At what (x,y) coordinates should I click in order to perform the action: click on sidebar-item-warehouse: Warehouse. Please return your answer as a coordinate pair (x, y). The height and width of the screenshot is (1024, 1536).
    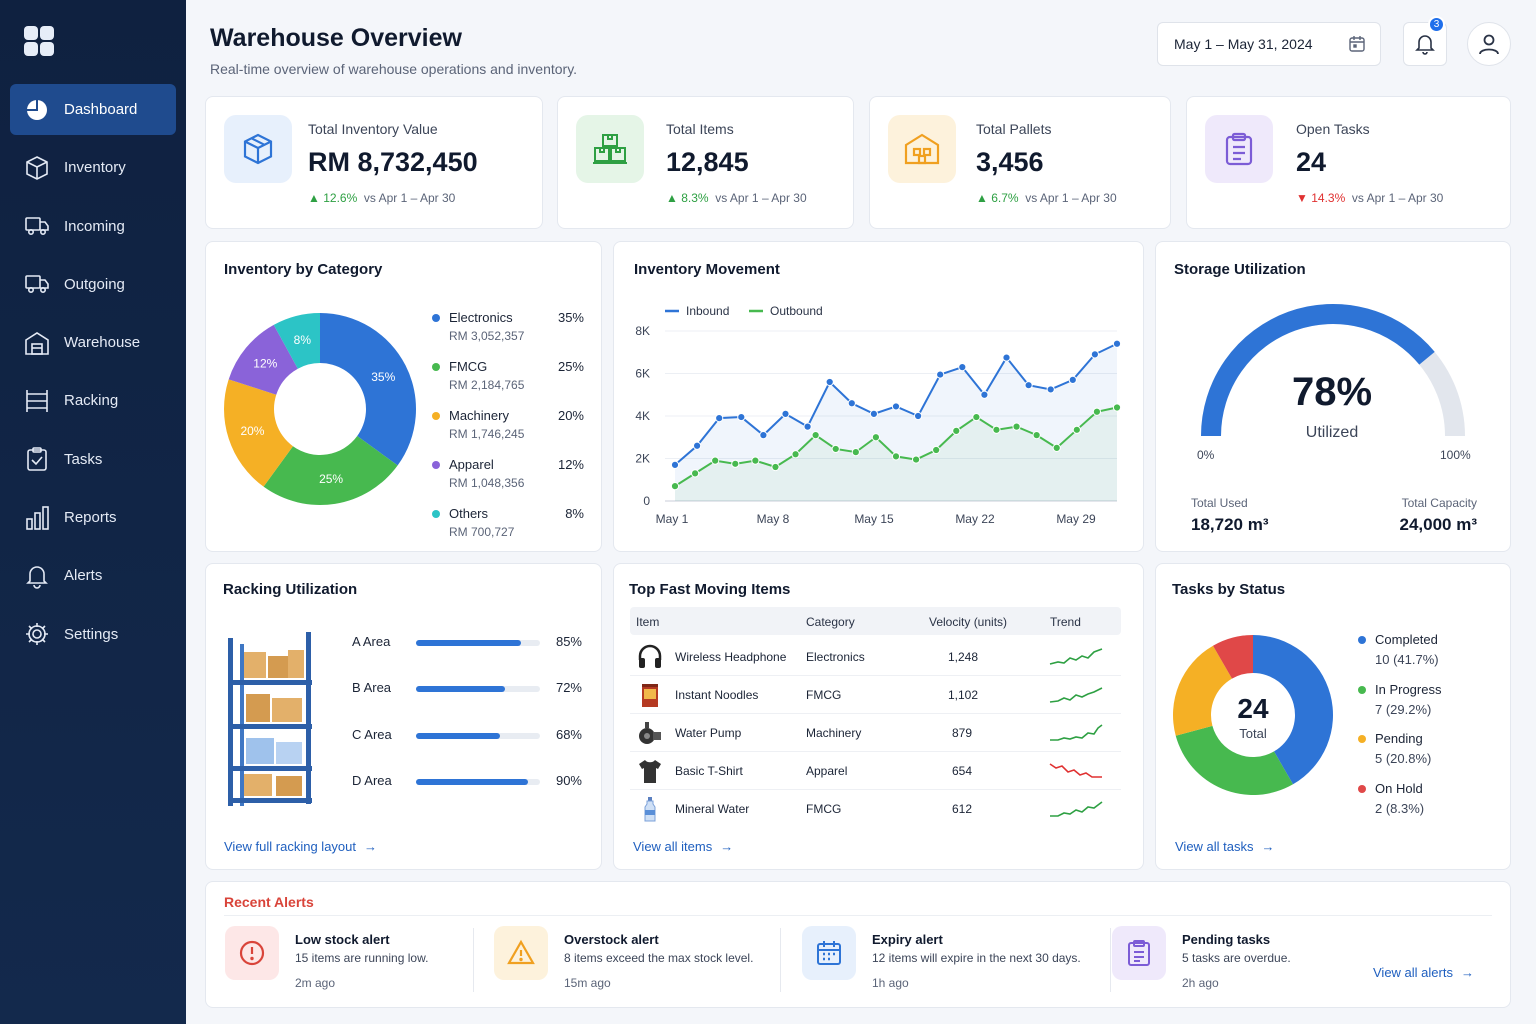
    Looking at the image, I should click on (93, 342).